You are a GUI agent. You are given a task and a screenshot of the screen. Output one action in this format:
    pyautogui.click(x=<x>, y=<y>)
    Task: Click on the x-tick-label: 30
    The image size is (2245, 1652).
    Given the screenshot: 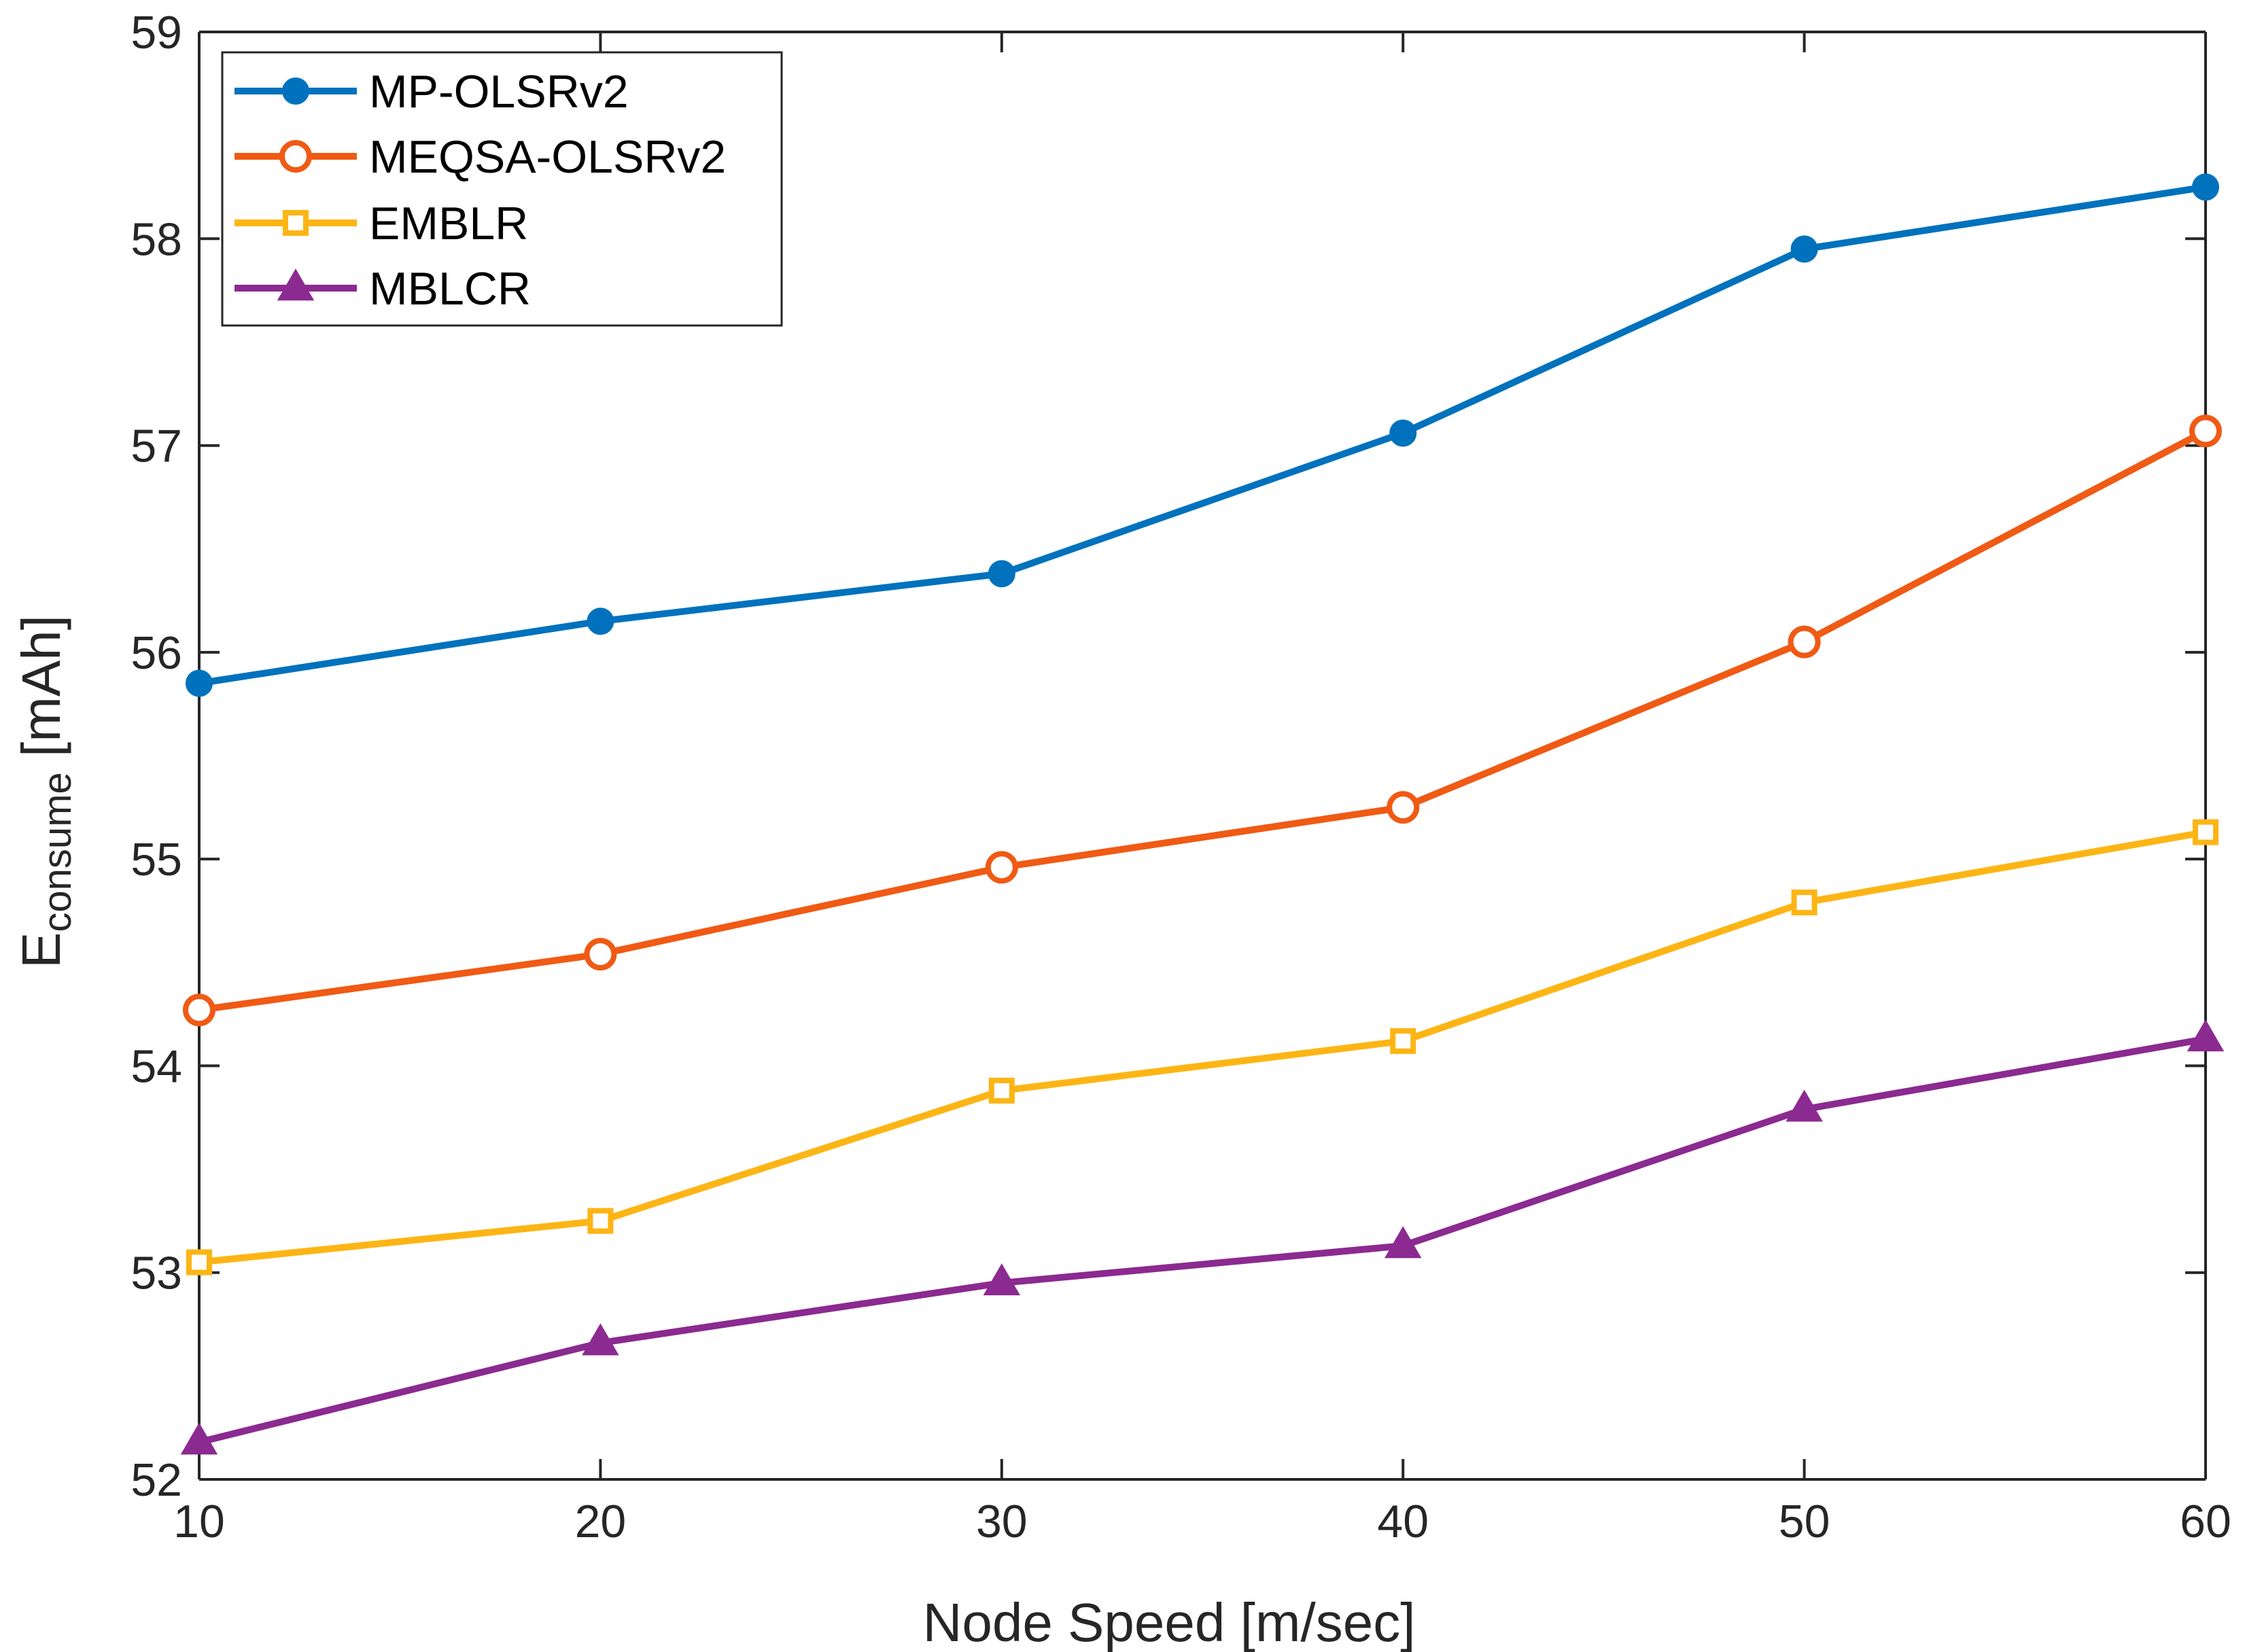 What is the action you would take?
    pyautogui.click(x=1002, y=1521)
    